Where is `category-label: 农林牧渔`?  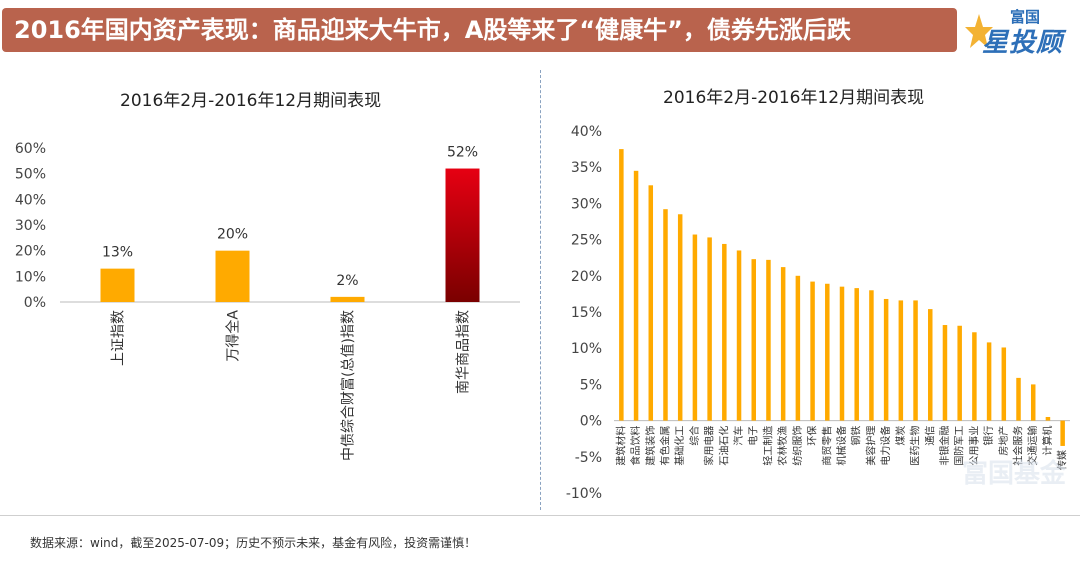 category-label: 农林牧渔 is located at coordinates (782, 446).